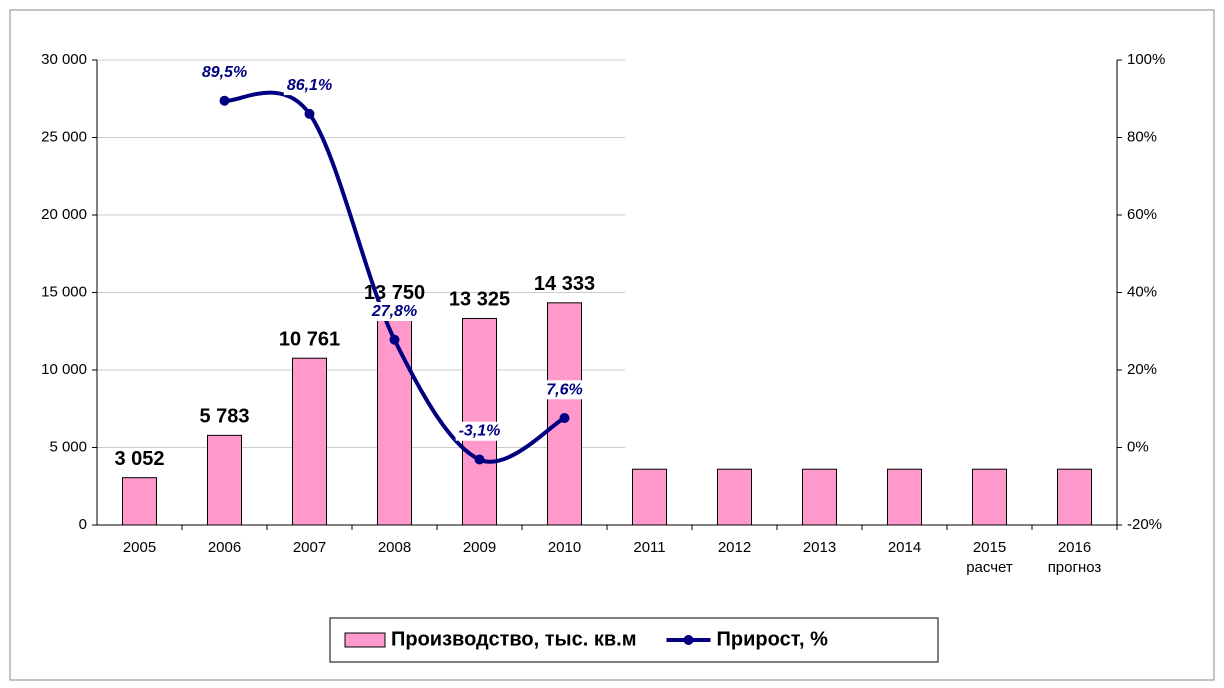  What do you see at coordinates (479, 300) in the screenshot?
I see `data-label: 13 325` at bounding box center [479, 300].